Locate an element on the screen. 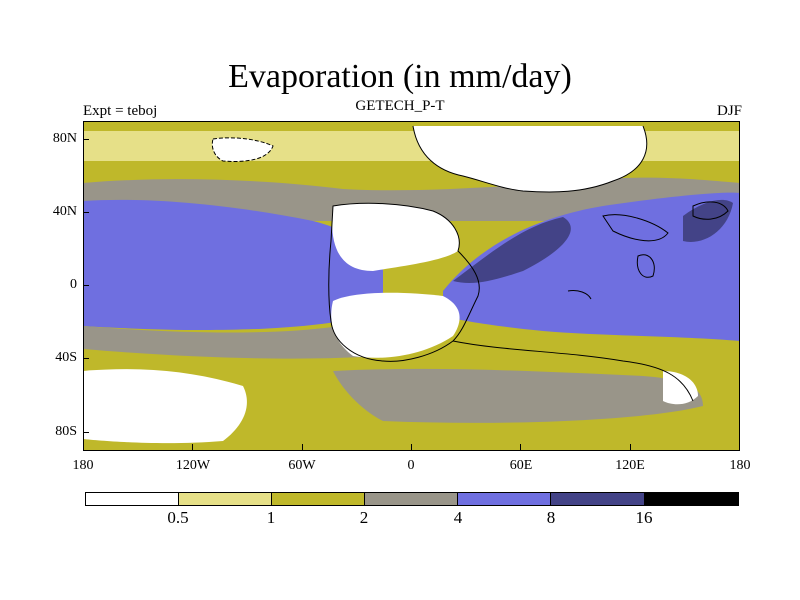 This screenshot has width=800, height=600. y-label-equator: 0 is located at coordinates (73, 284).